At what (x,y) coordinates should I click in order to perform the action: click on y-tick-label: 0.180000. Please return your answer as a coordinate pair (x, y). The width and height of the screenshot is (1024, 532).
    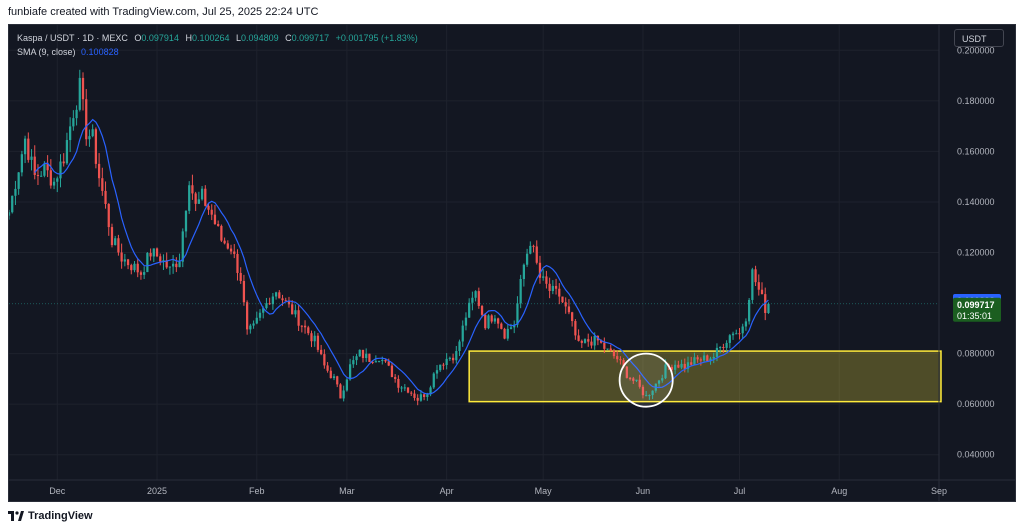
    Looking at the image, I should click on (976, 101).